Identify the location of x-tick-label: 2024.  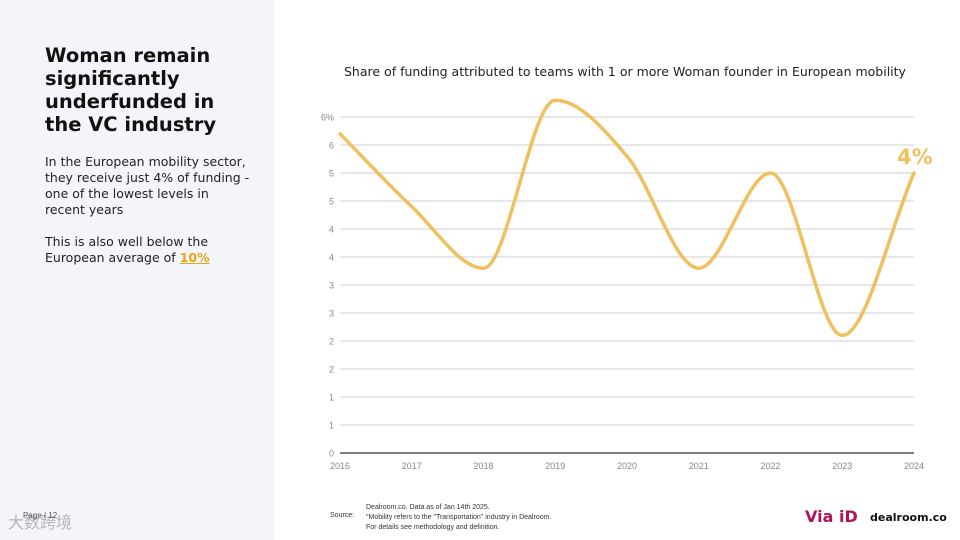
(914, 466).